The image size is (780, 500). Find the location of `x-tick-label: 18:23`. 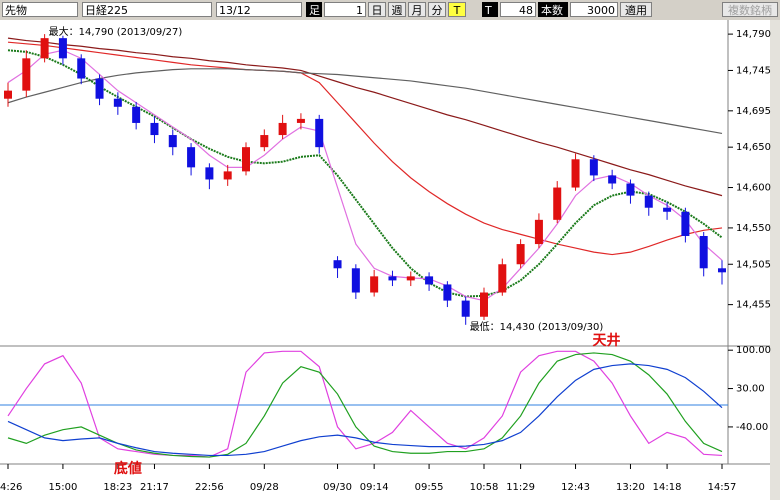

x-tick-label: 18:23 is located at coordinates (117, 487).